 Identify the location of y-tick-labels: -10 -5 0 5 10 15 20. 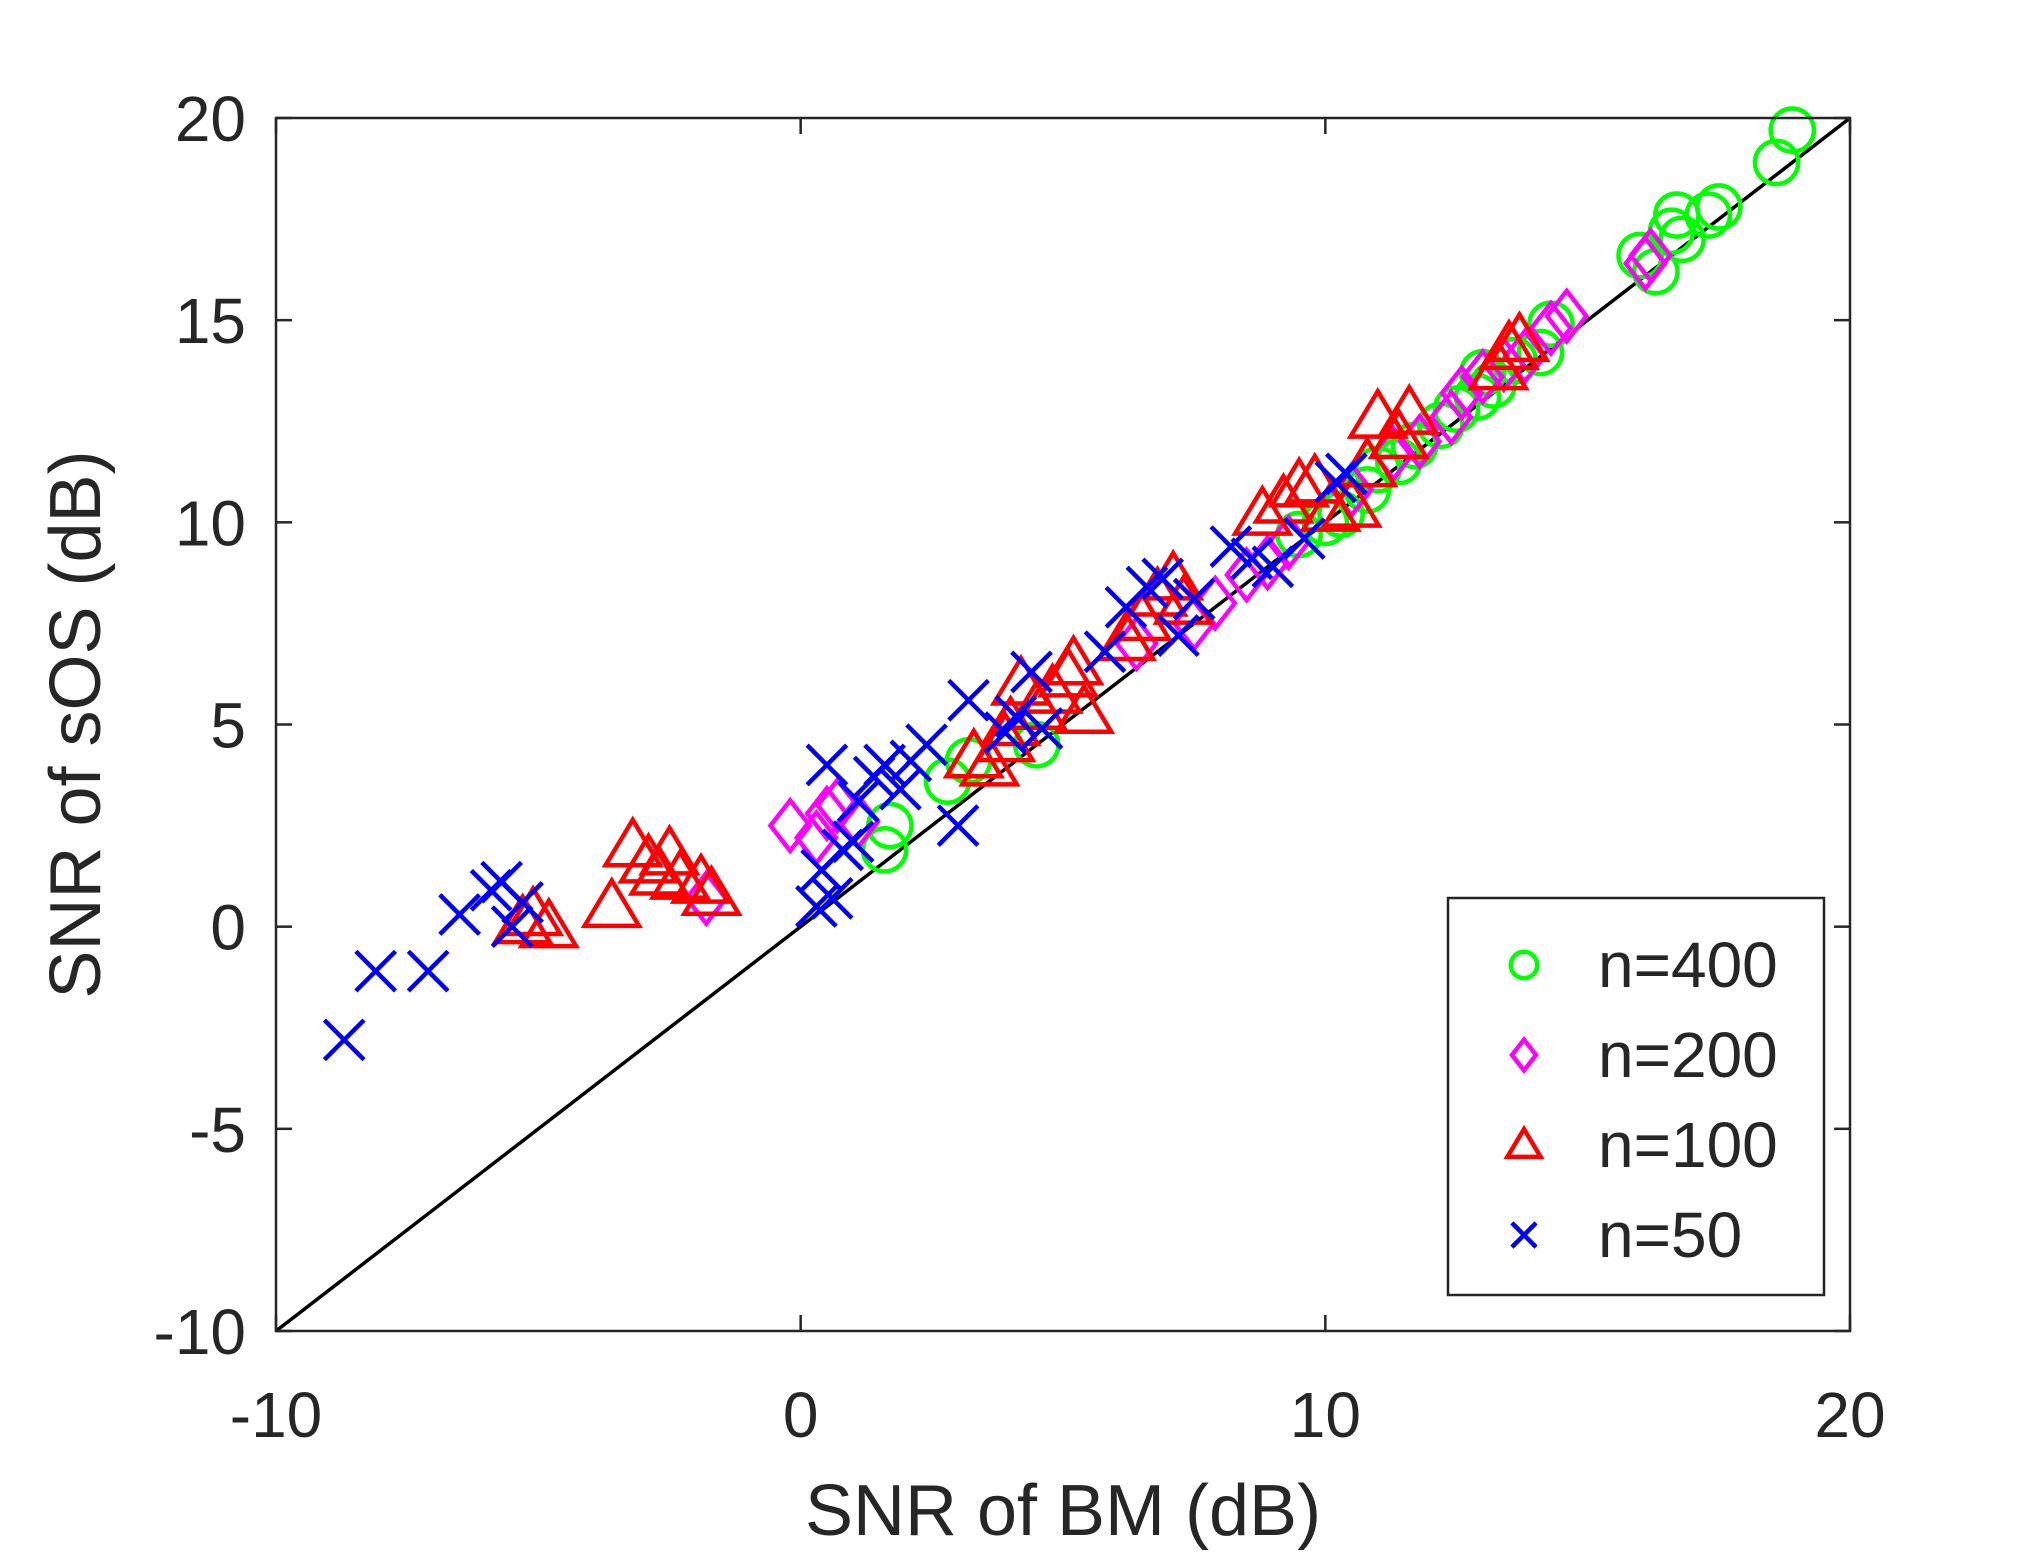
(200, 725).